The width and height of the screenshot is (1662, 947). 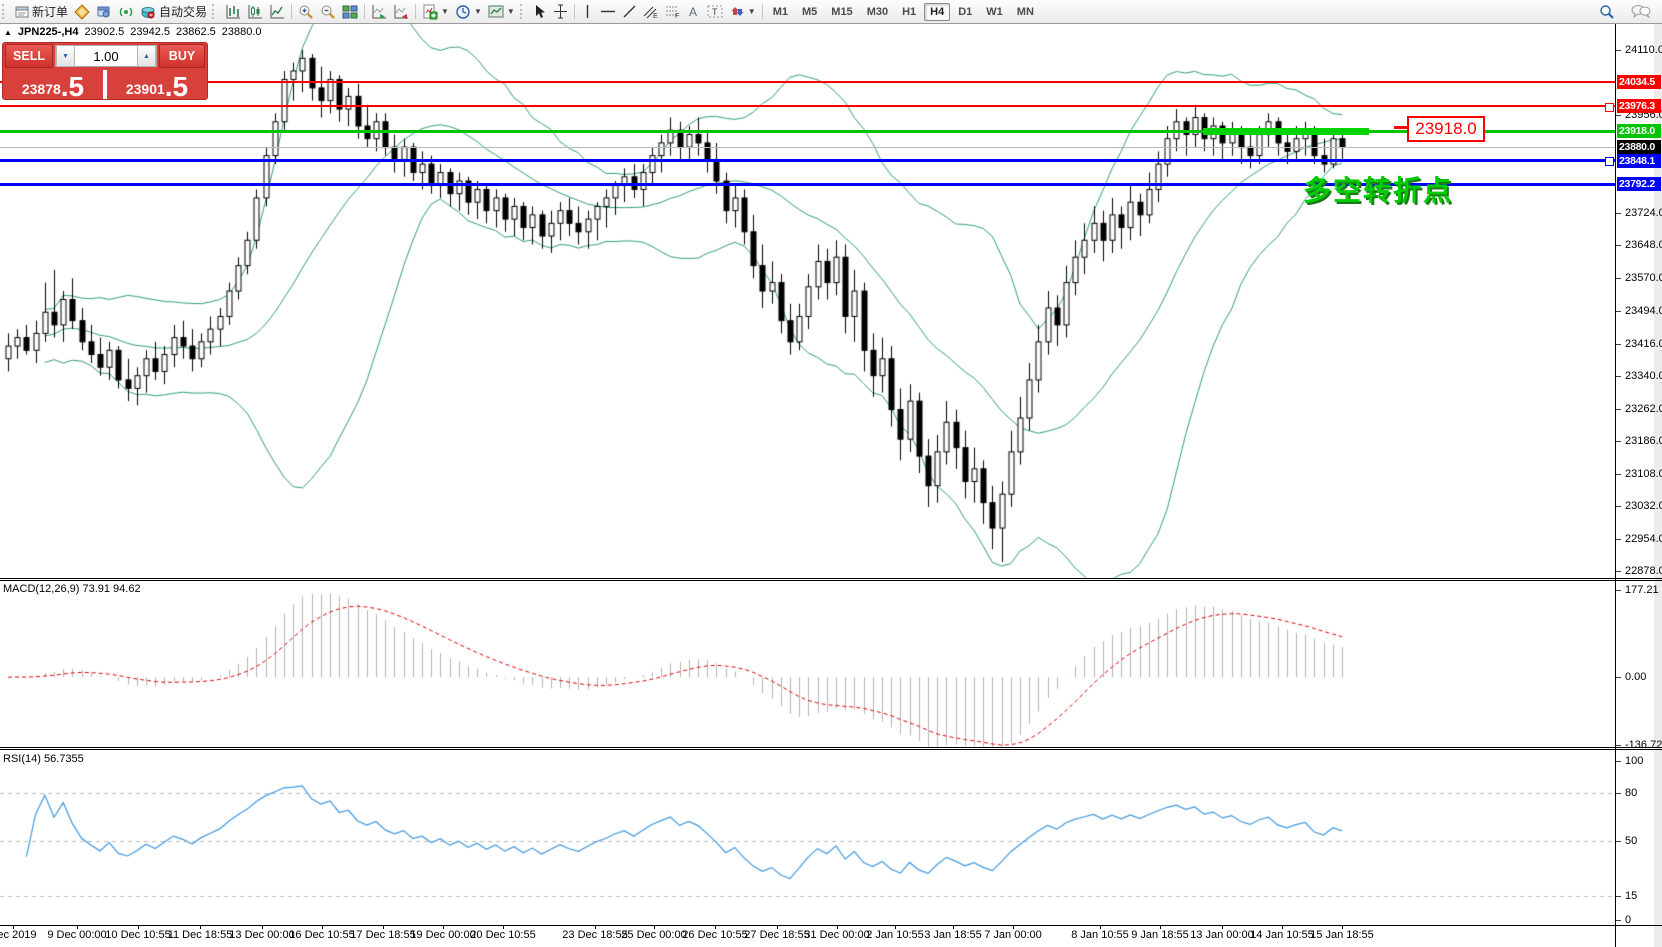 I want to click on chat-button, so click(x=1641, y=12).